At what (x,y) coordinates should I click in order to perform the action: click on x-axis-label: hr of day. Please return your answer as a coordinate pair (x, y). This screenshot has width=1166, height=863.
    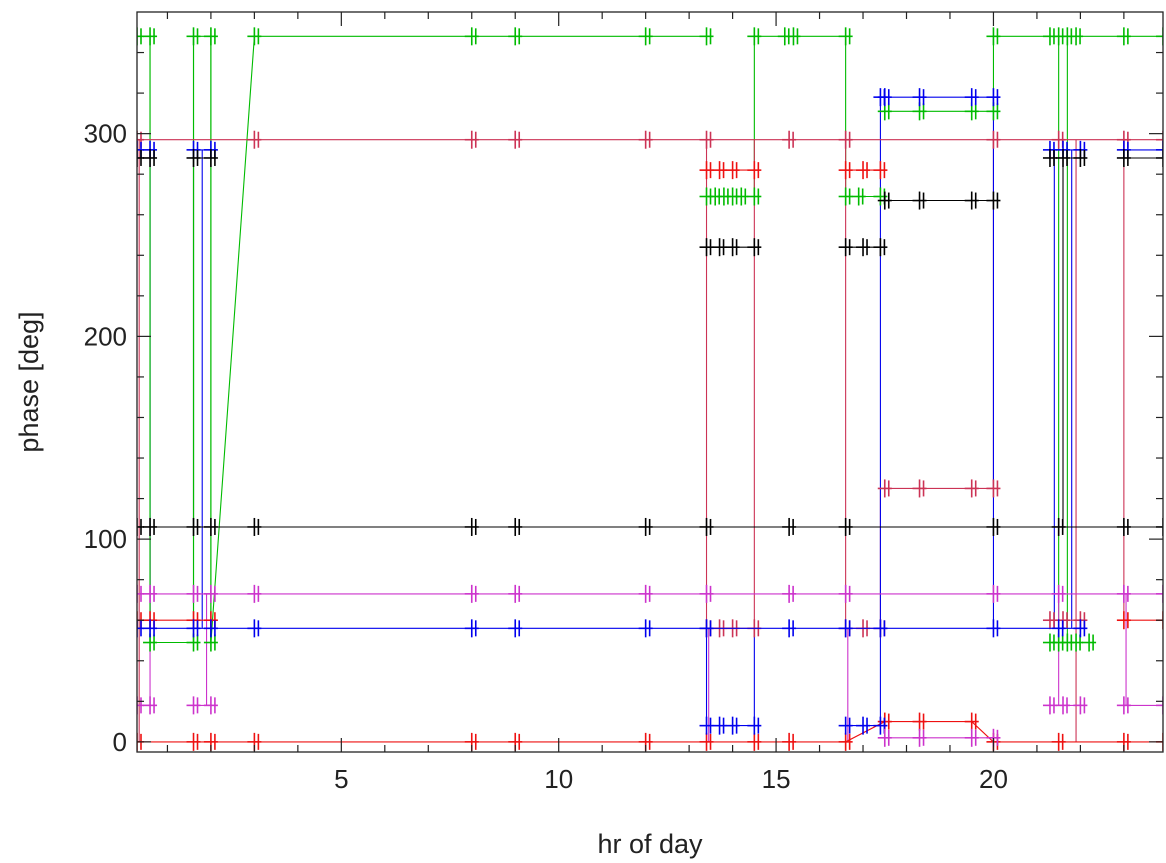
    Looking at the image, I should click on (650, 844).